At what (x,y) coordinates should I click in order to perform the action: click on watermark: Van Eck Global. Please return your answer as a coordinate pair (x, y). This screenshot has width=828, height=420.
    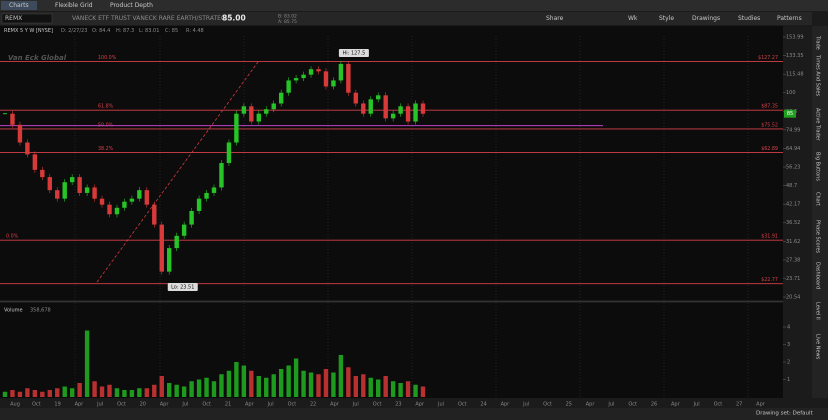
    Looking at the image, I should click on (37, 58).